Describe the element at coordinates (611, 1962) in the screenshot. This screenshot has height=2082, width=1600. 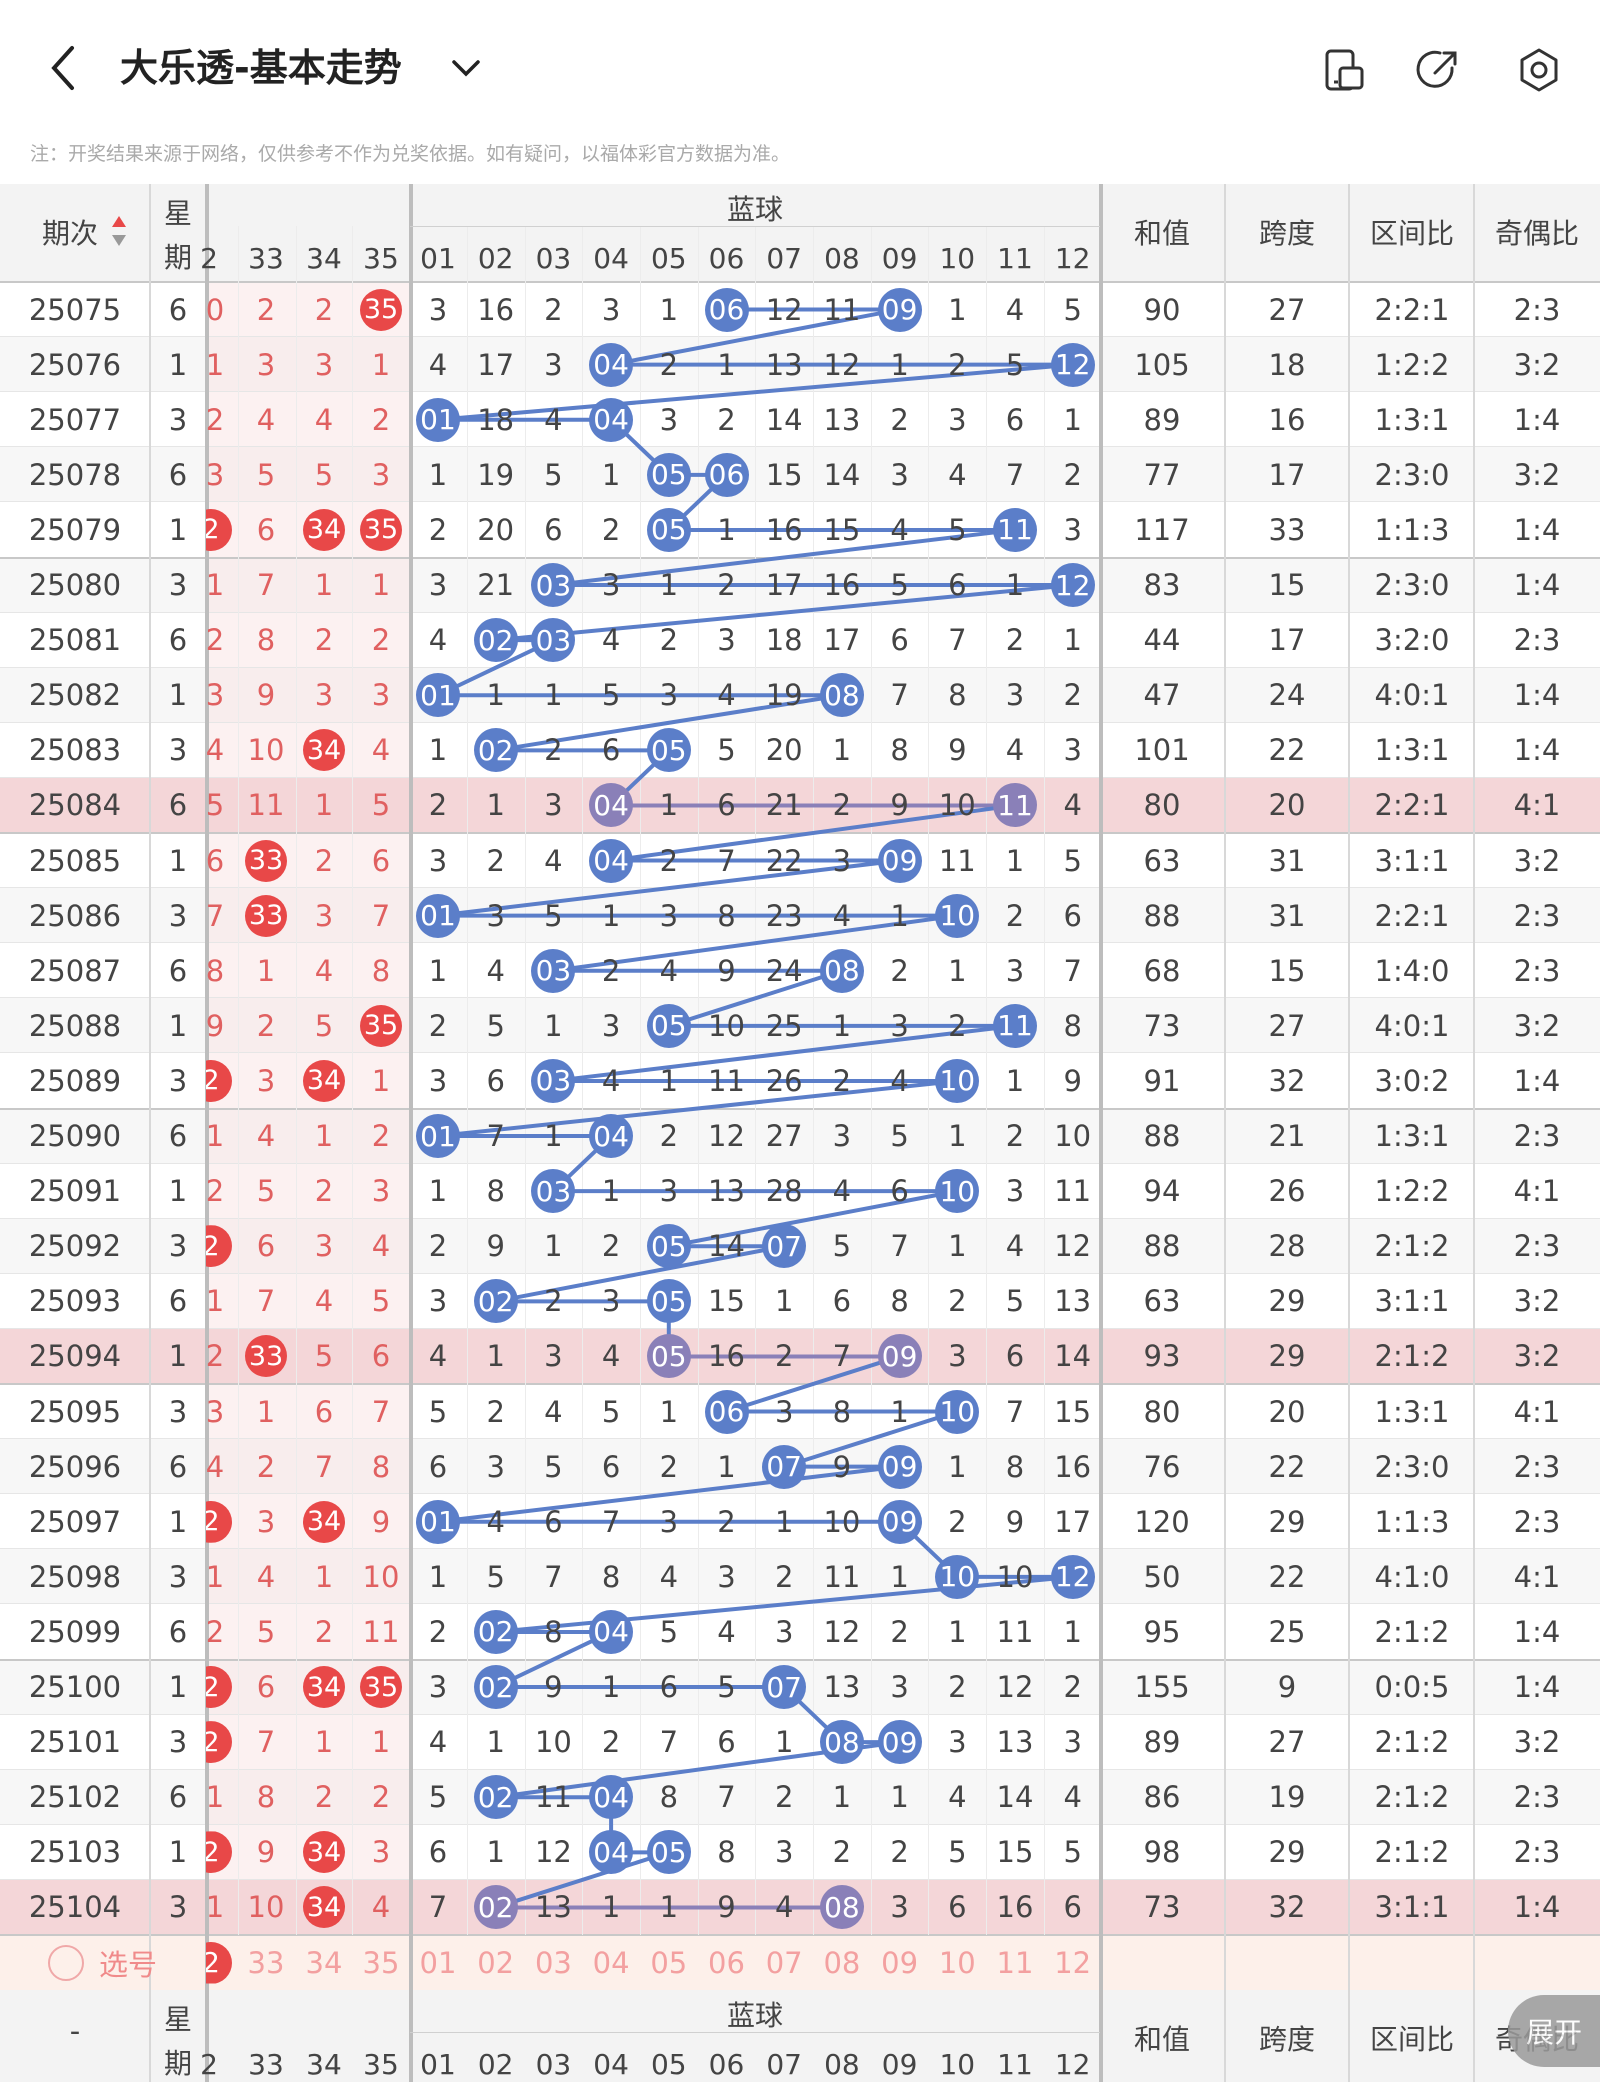
I see `select-blue-number: 04` at that location.